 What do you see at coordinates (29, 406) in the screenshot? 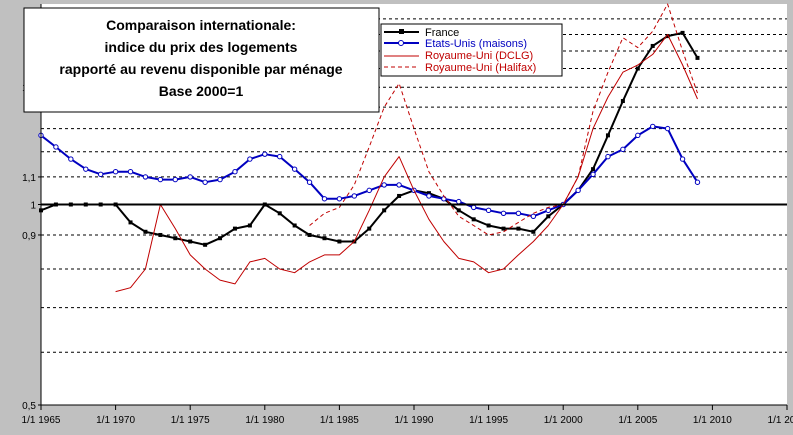
I see `y-tick-label-0: 0,5` at bounding box center [29, 406].